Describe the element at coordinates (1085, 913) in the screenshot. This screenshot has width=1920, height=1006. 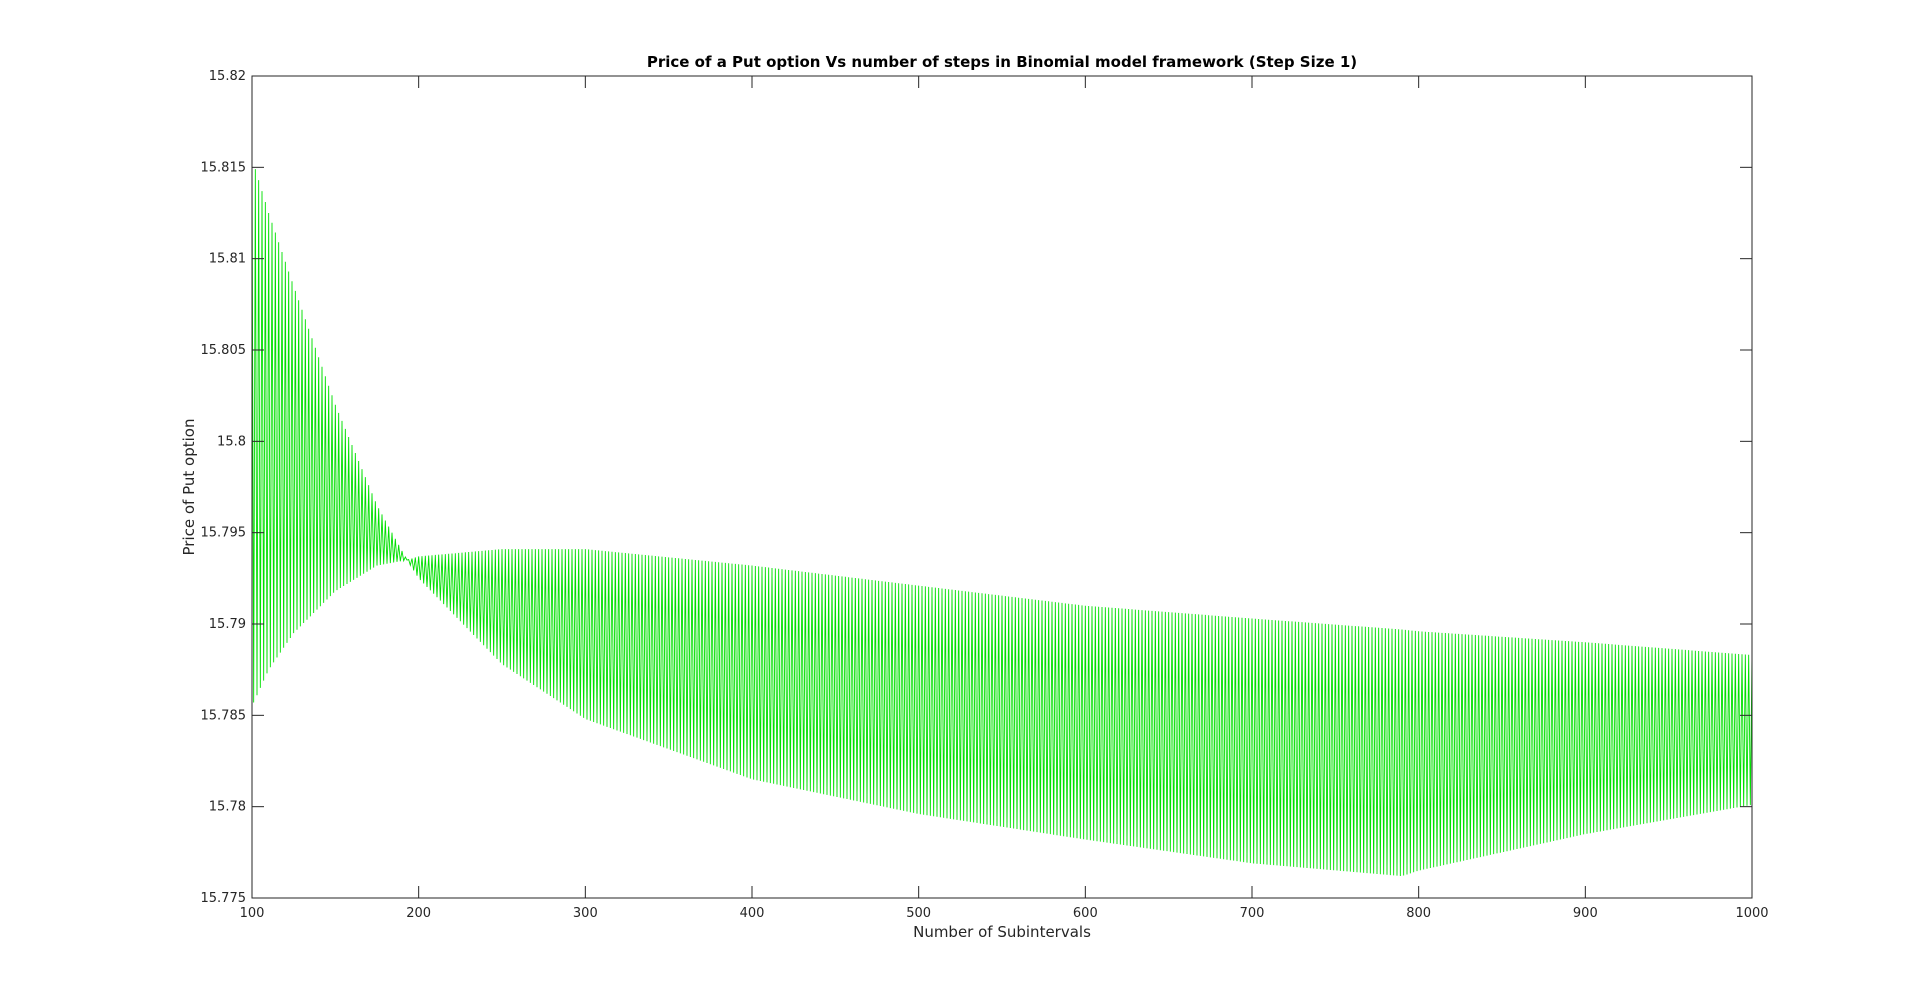
I see `x-tick-label: 600` at that location.